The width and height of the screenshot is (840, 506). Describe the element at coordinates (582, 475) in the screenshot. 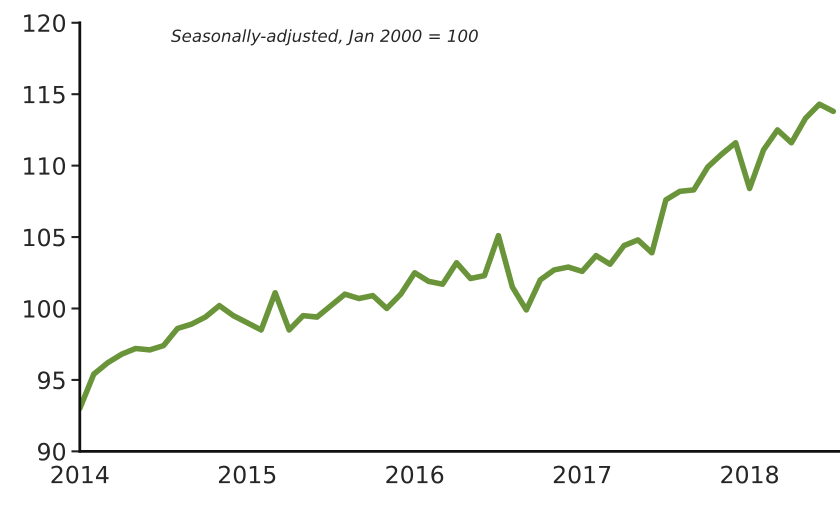

I see `x-tick-label: 2017` at that location.